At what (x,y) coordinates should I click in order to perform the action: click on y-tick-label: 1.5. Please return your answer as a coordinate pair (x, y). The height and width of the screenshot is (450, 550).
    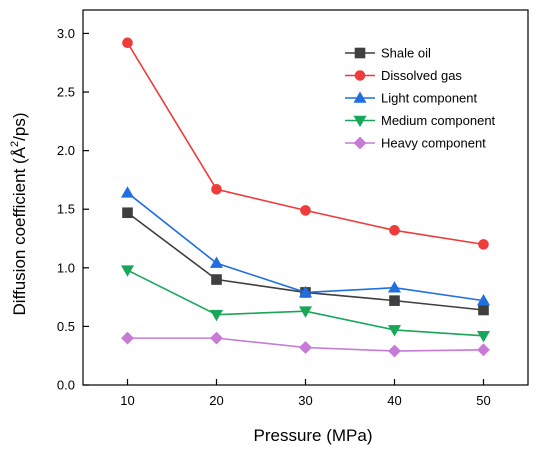
    Looking at the image, I should click on (66, 209).